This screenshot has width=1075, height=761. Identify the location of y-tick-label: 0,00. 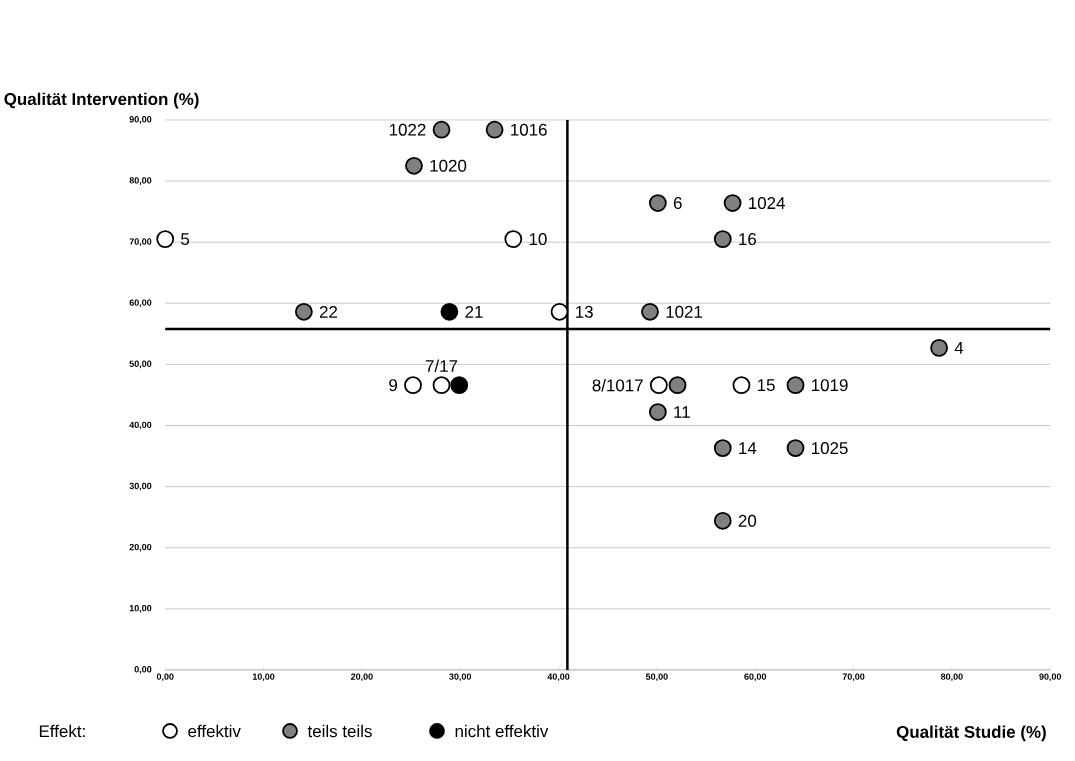
(143, 670).